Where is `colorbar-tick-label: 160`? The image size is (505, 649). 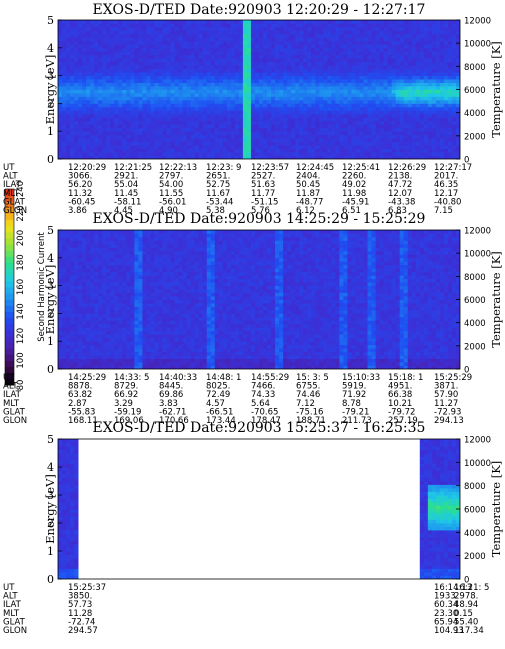
colorbar-tick-label: 160 is located at coordinates (21, 287).